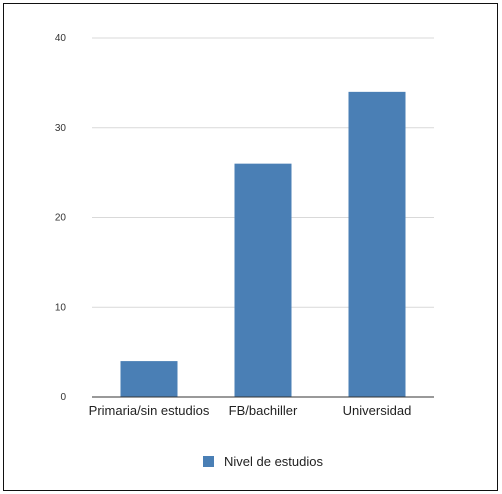 This screenshot has width=502, height=494. What do you see at coordinates (63, 397) in the screenshot?
I see `y-tick-label: 0` at bounding box center [63, 397].